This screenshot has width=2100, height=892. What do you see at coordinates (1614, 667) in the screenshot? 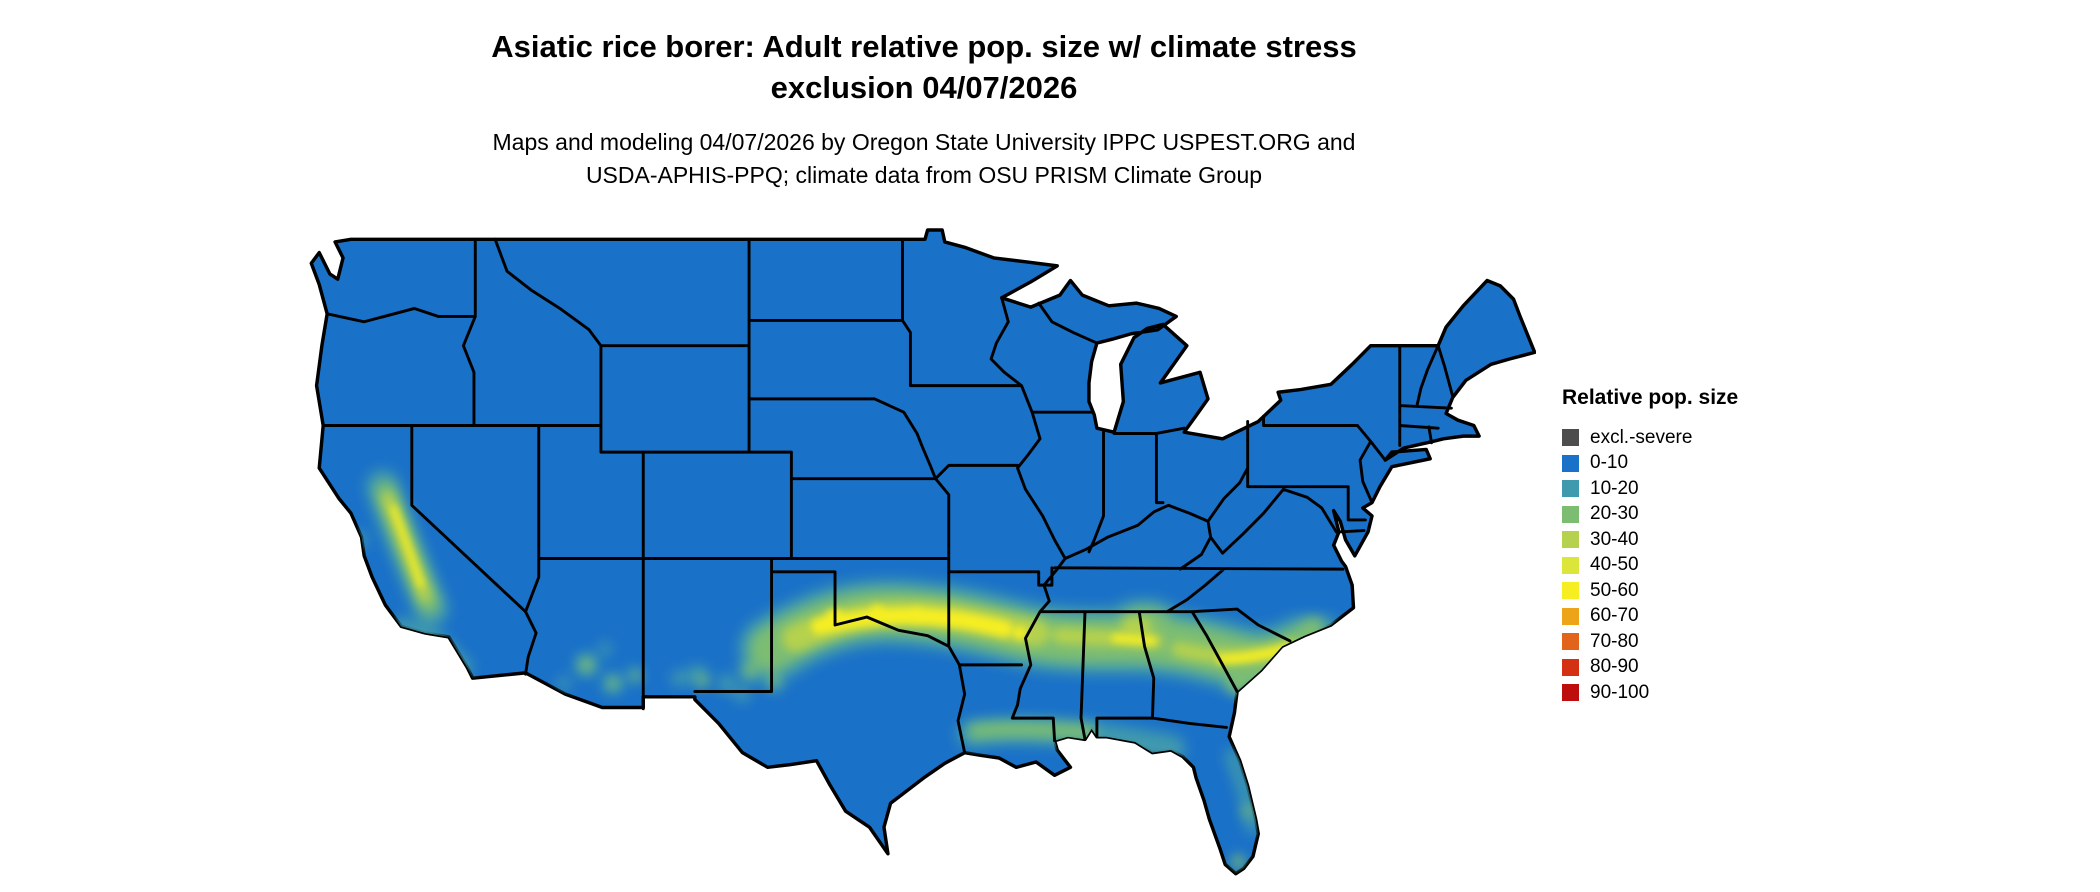
I see `legend-label: 80-90` at bounding box center [1614, 667].